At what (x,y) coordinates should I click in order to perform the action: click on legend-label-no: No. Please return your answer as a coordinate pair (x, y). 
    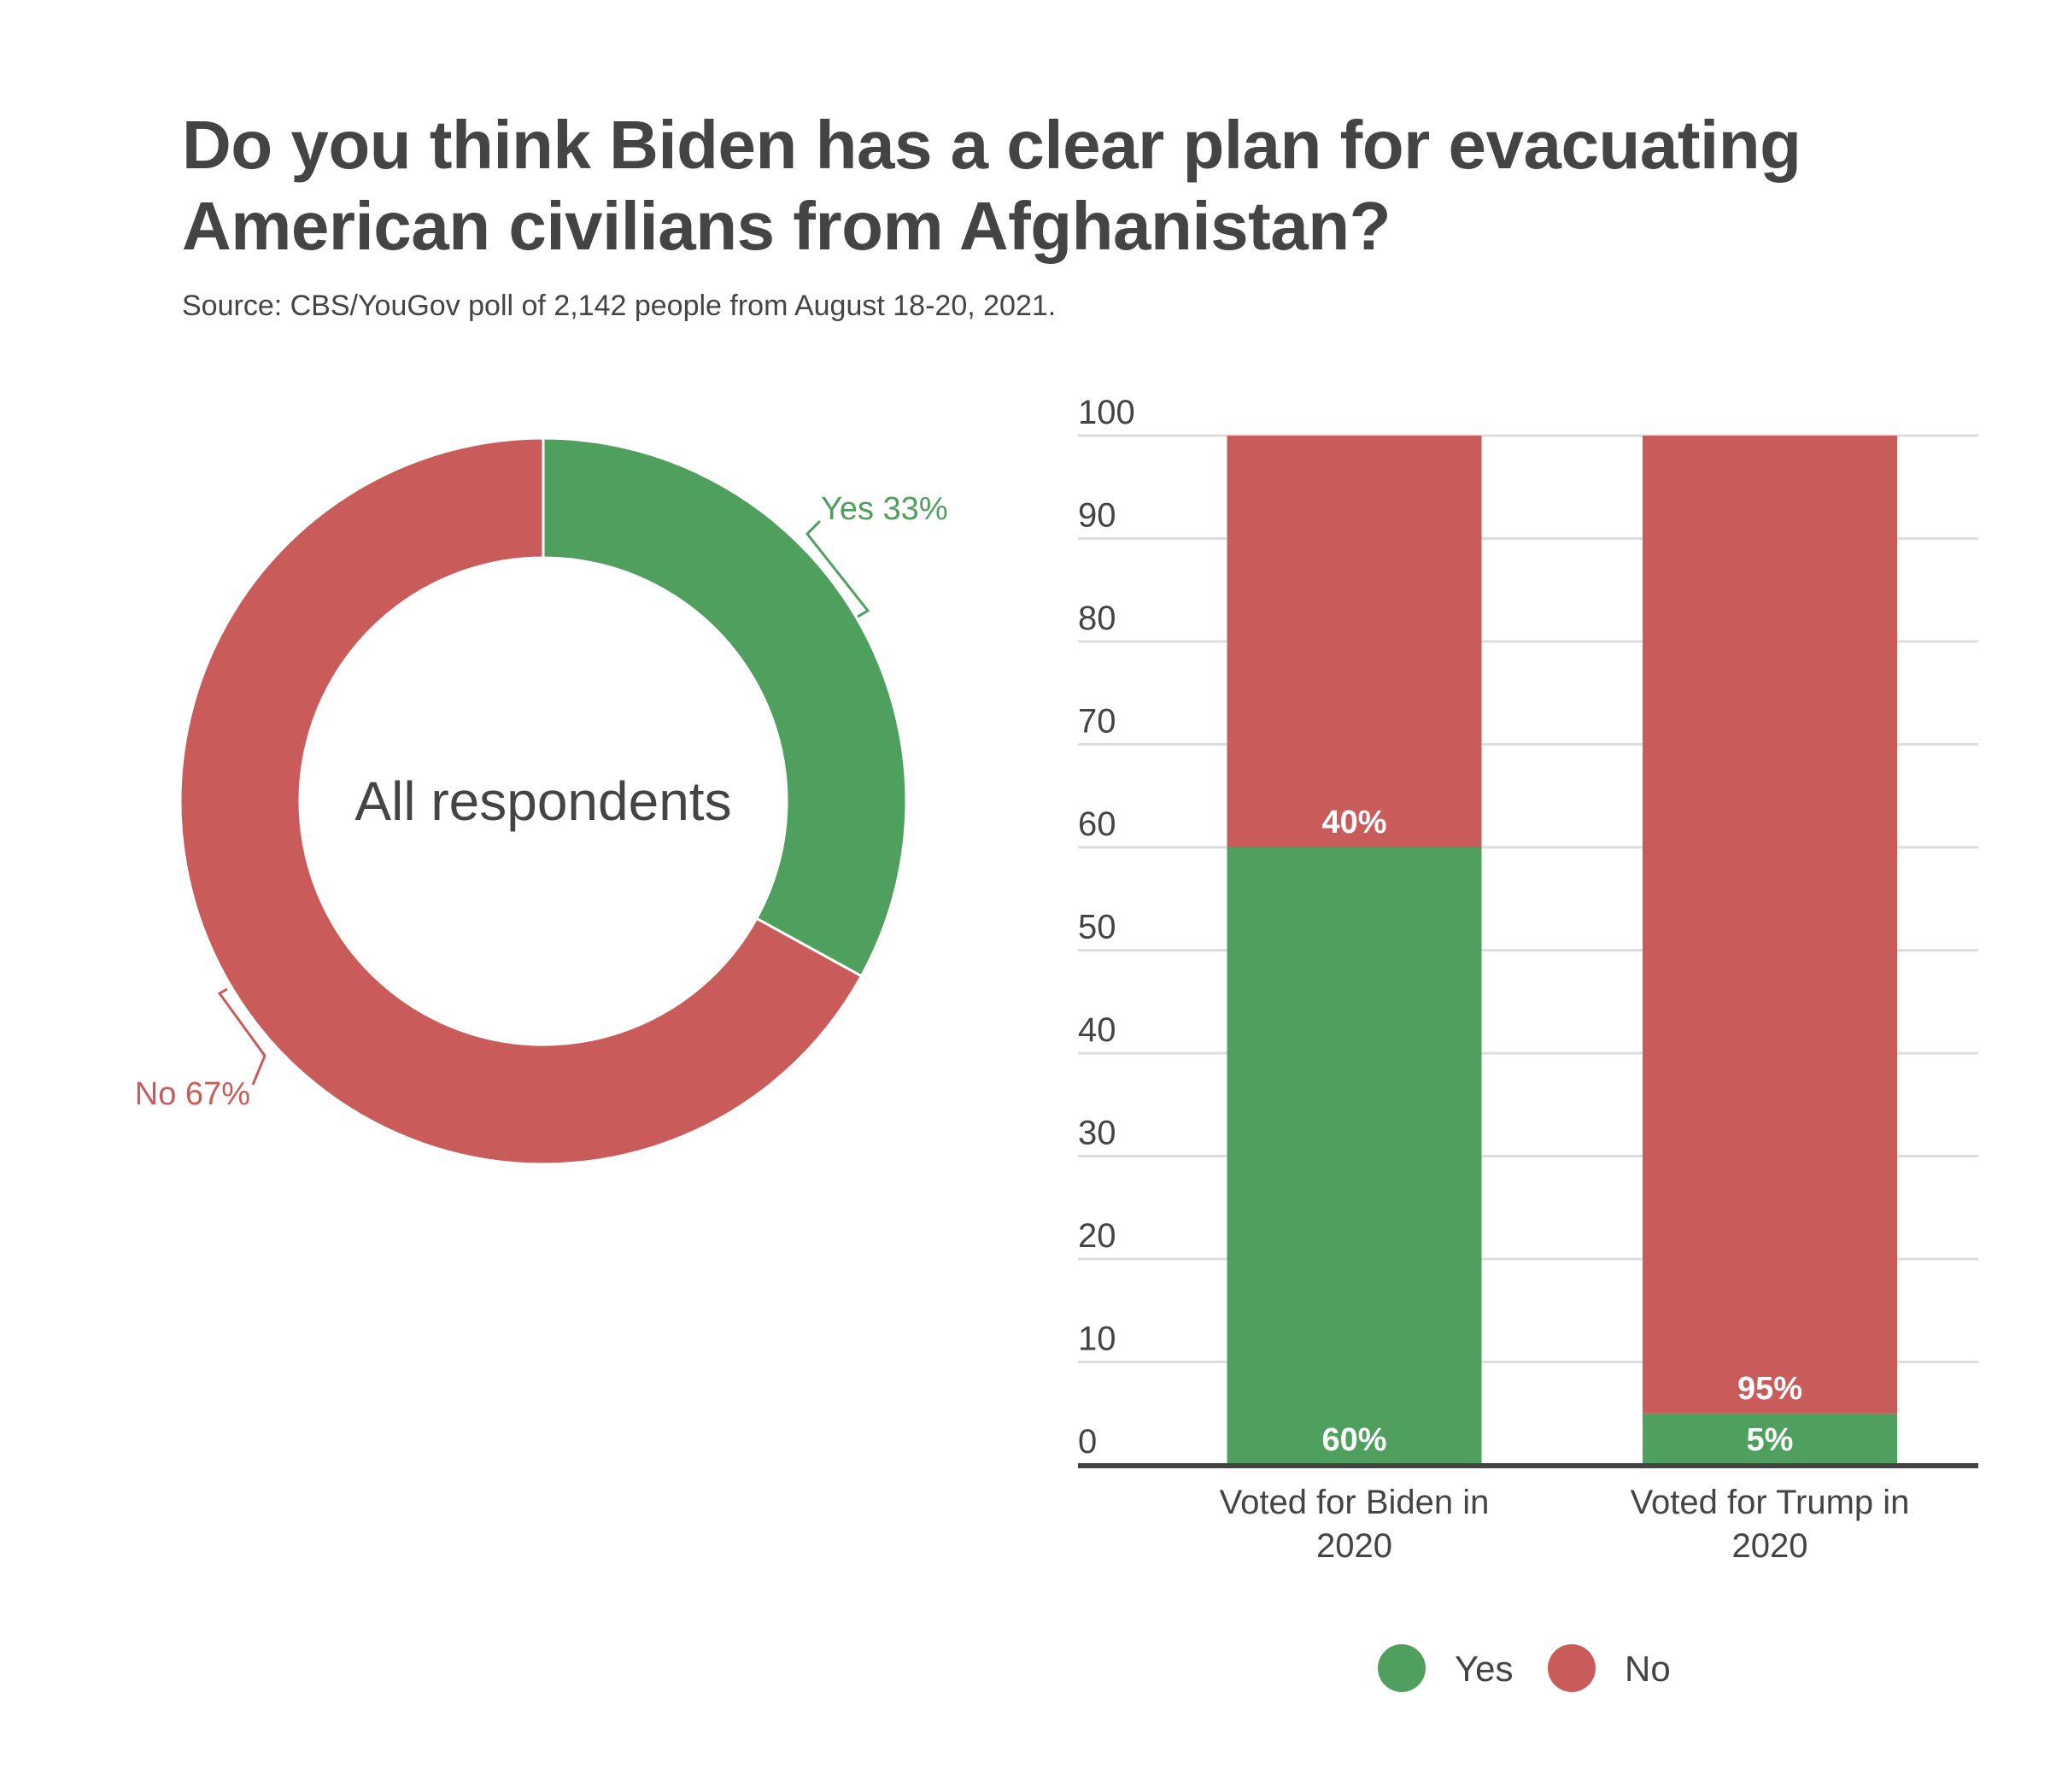
    Looking at the image, I should click on (1648, 1669).